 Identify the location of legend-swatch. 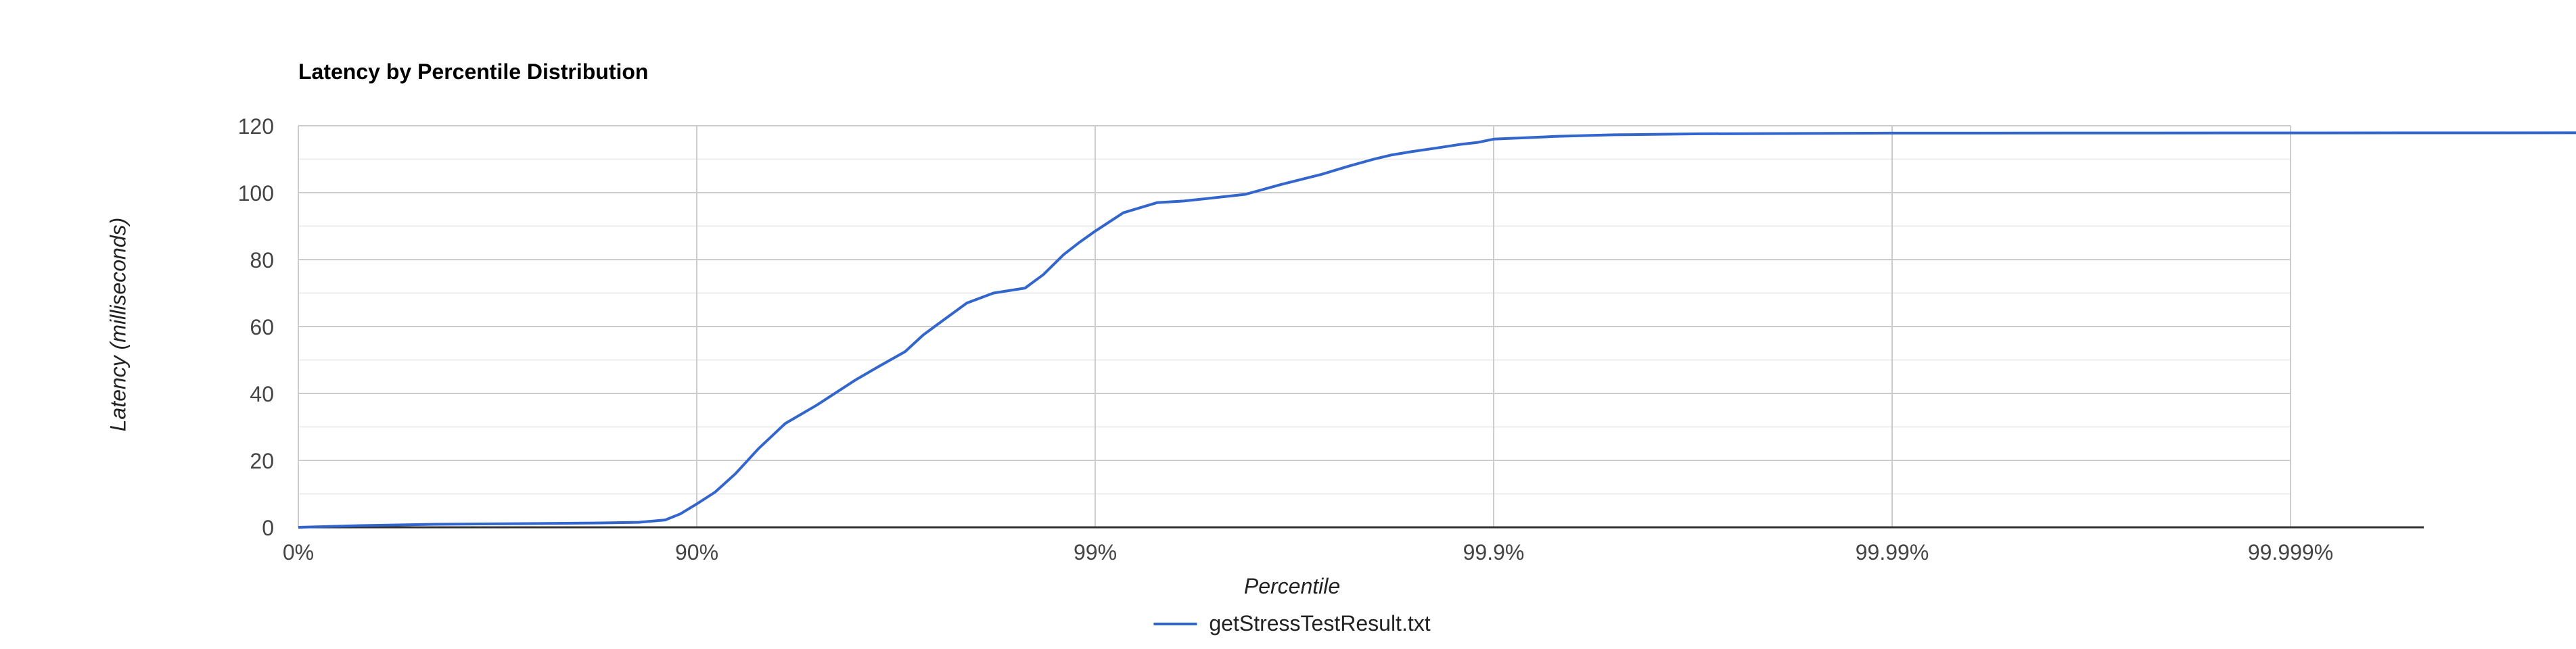
(1175, 623).